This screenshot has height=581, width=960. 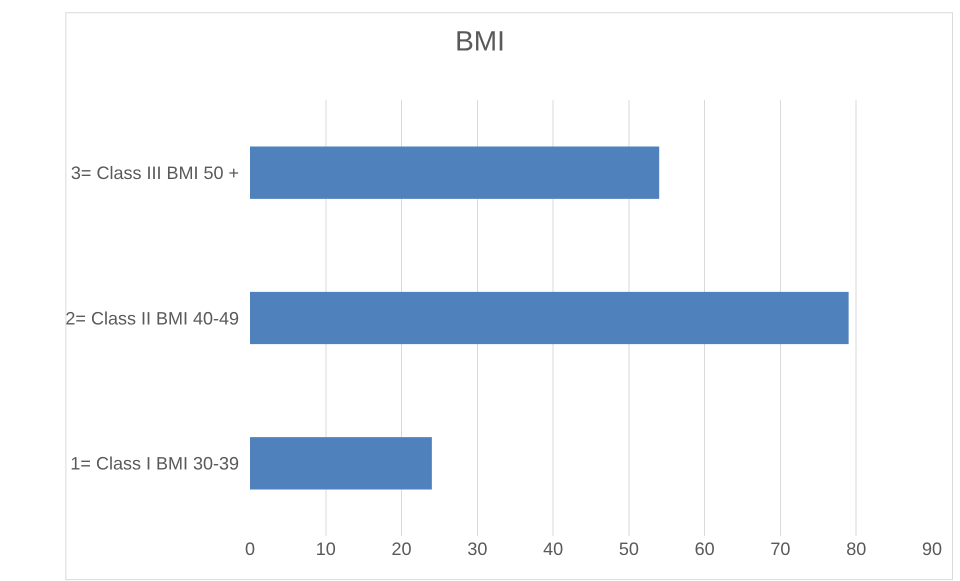 I want to click on x-tick-label: 0, so click(x=250, y=549).